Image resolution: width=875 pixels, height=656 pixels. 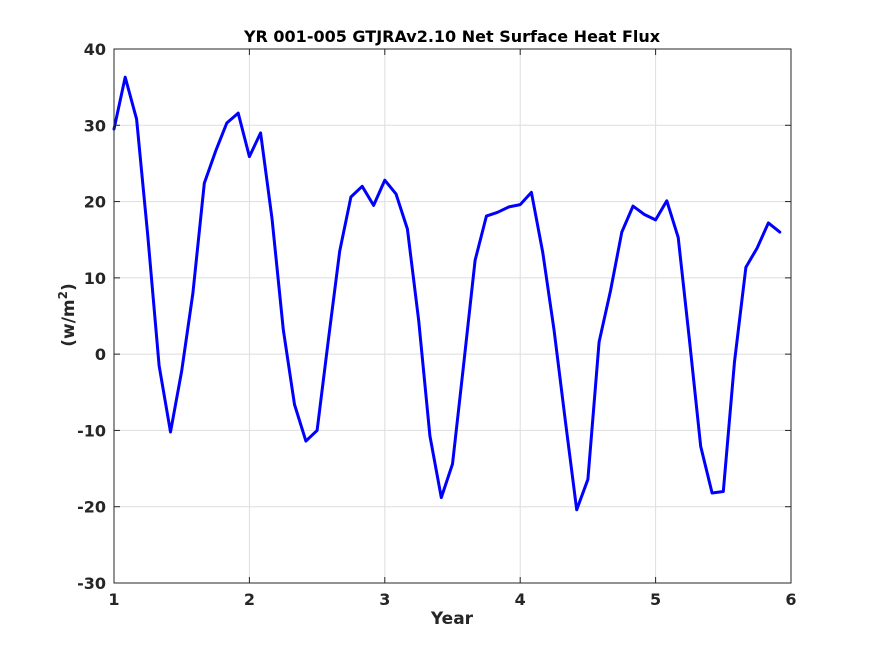 I want to click on y-tick-label: -10, so click(x=91, y=430).